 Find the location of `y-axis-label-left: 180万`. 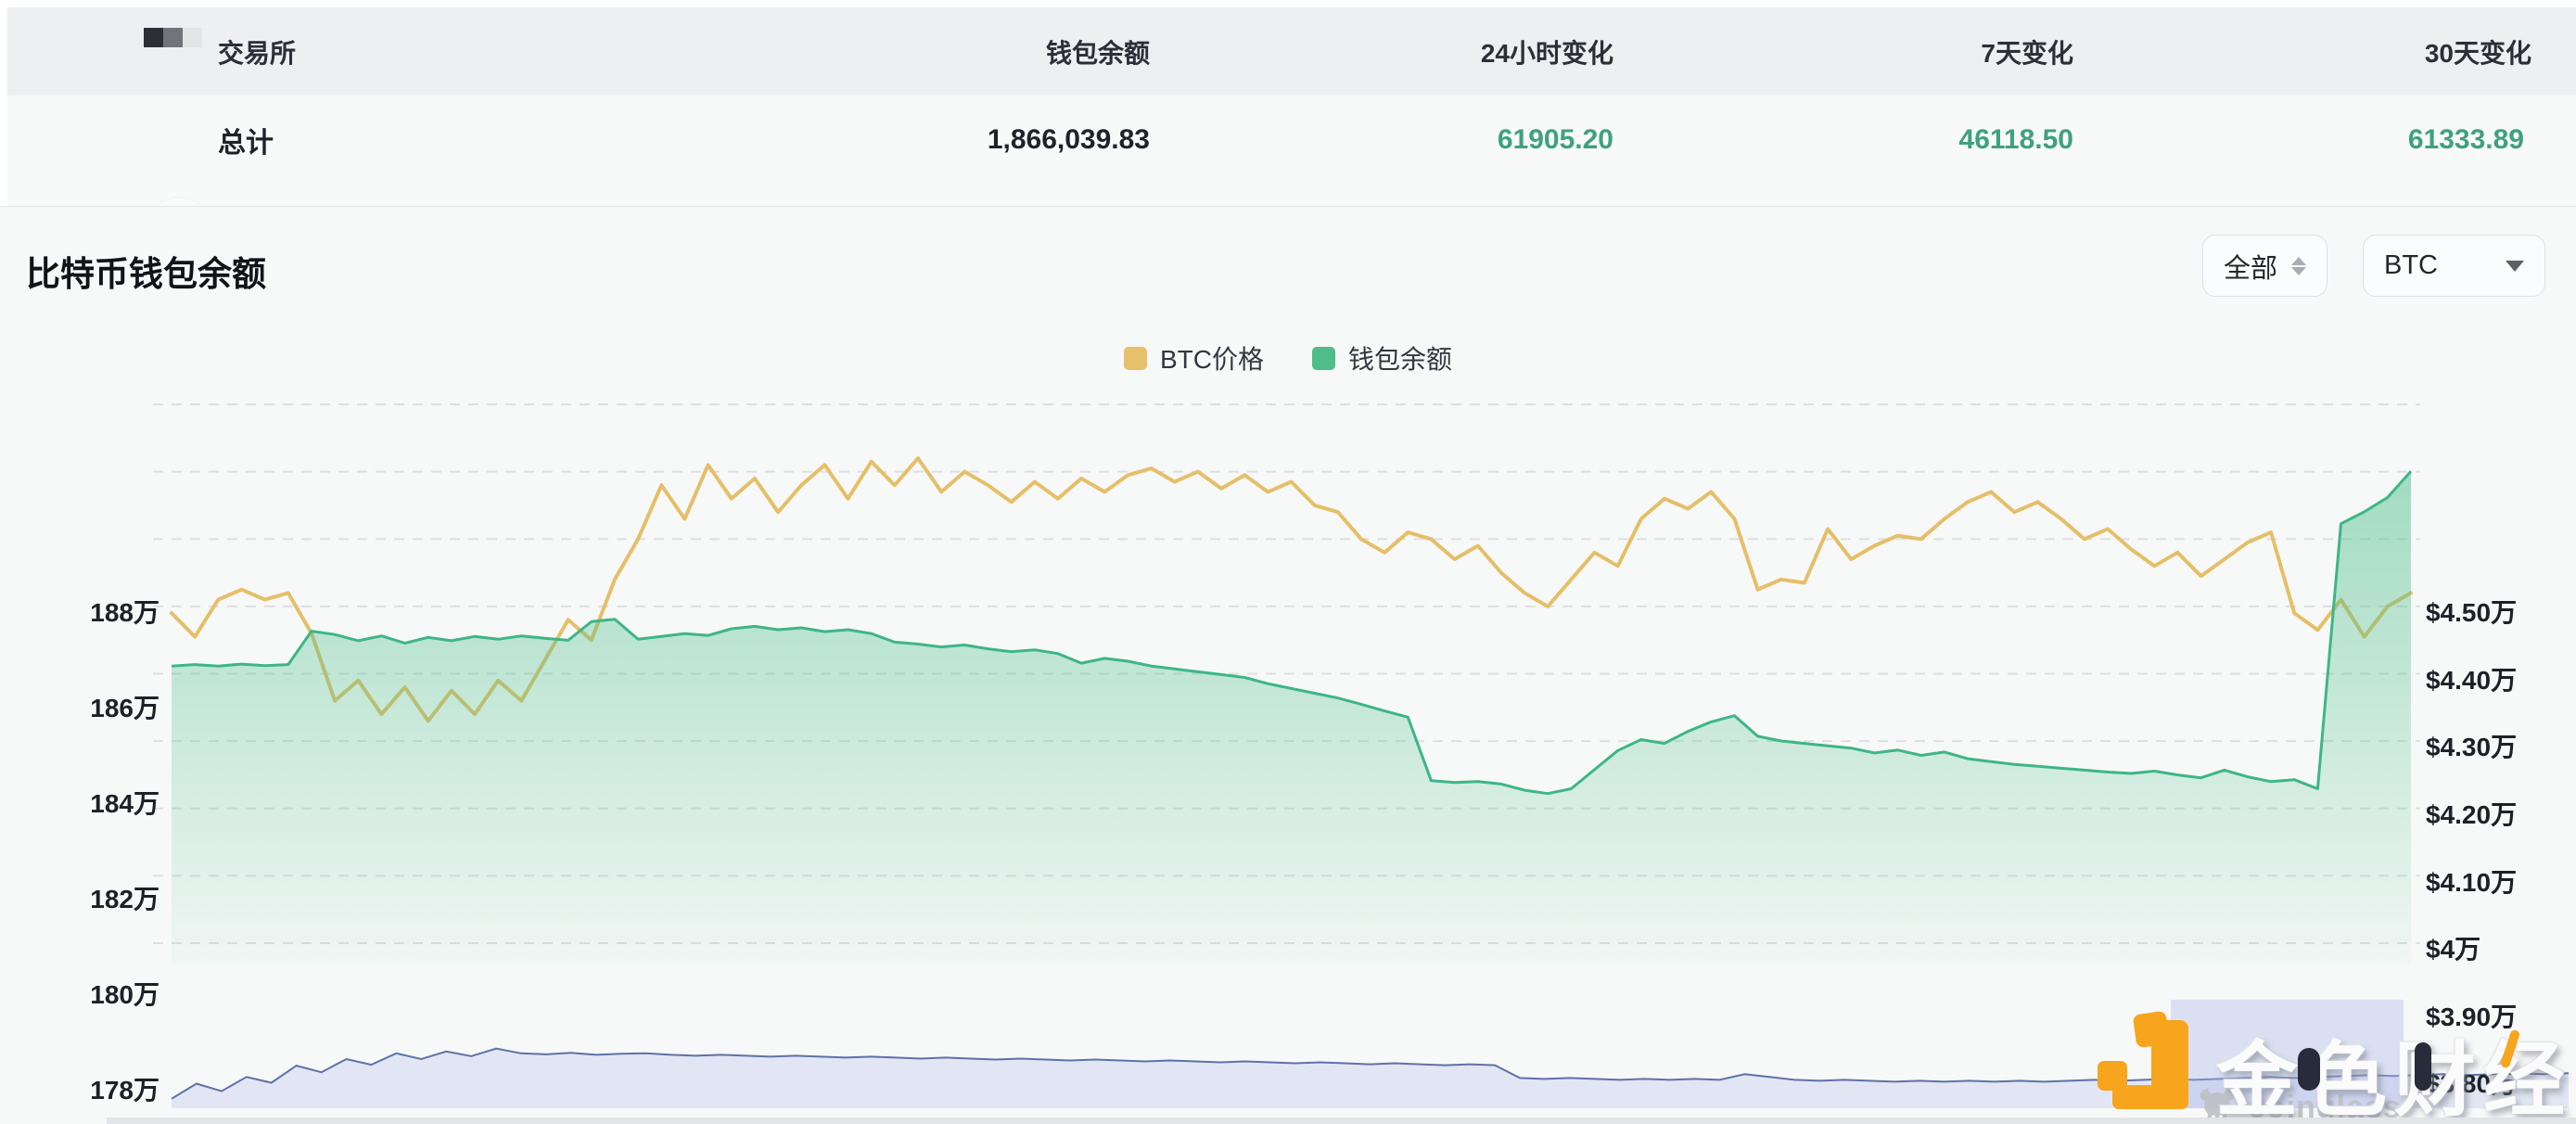

y-axis-label-left: 180万 is located at coordinates (125, 995).